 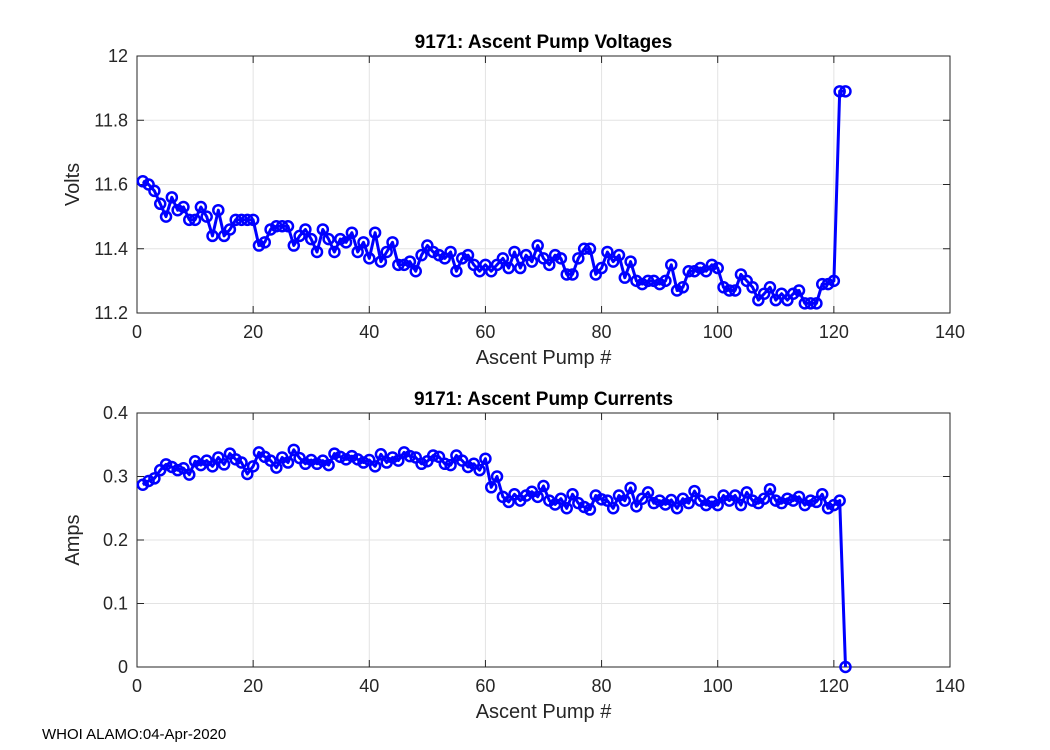 I want to click on y-tick-label: 11.6, so click(x=111, y=185).